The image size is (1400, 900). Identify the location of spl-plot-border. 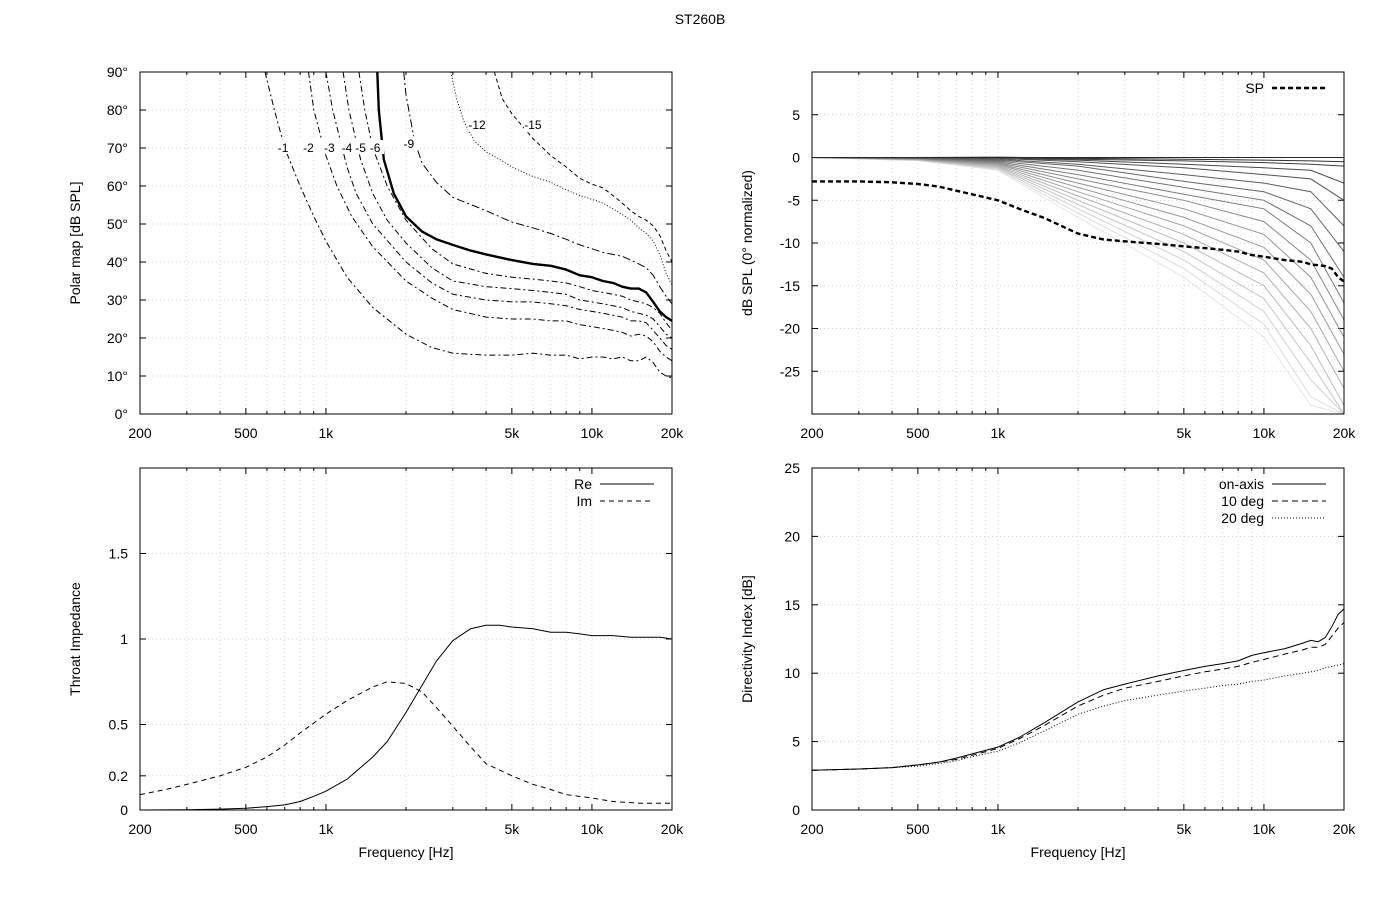
(1078, 243).